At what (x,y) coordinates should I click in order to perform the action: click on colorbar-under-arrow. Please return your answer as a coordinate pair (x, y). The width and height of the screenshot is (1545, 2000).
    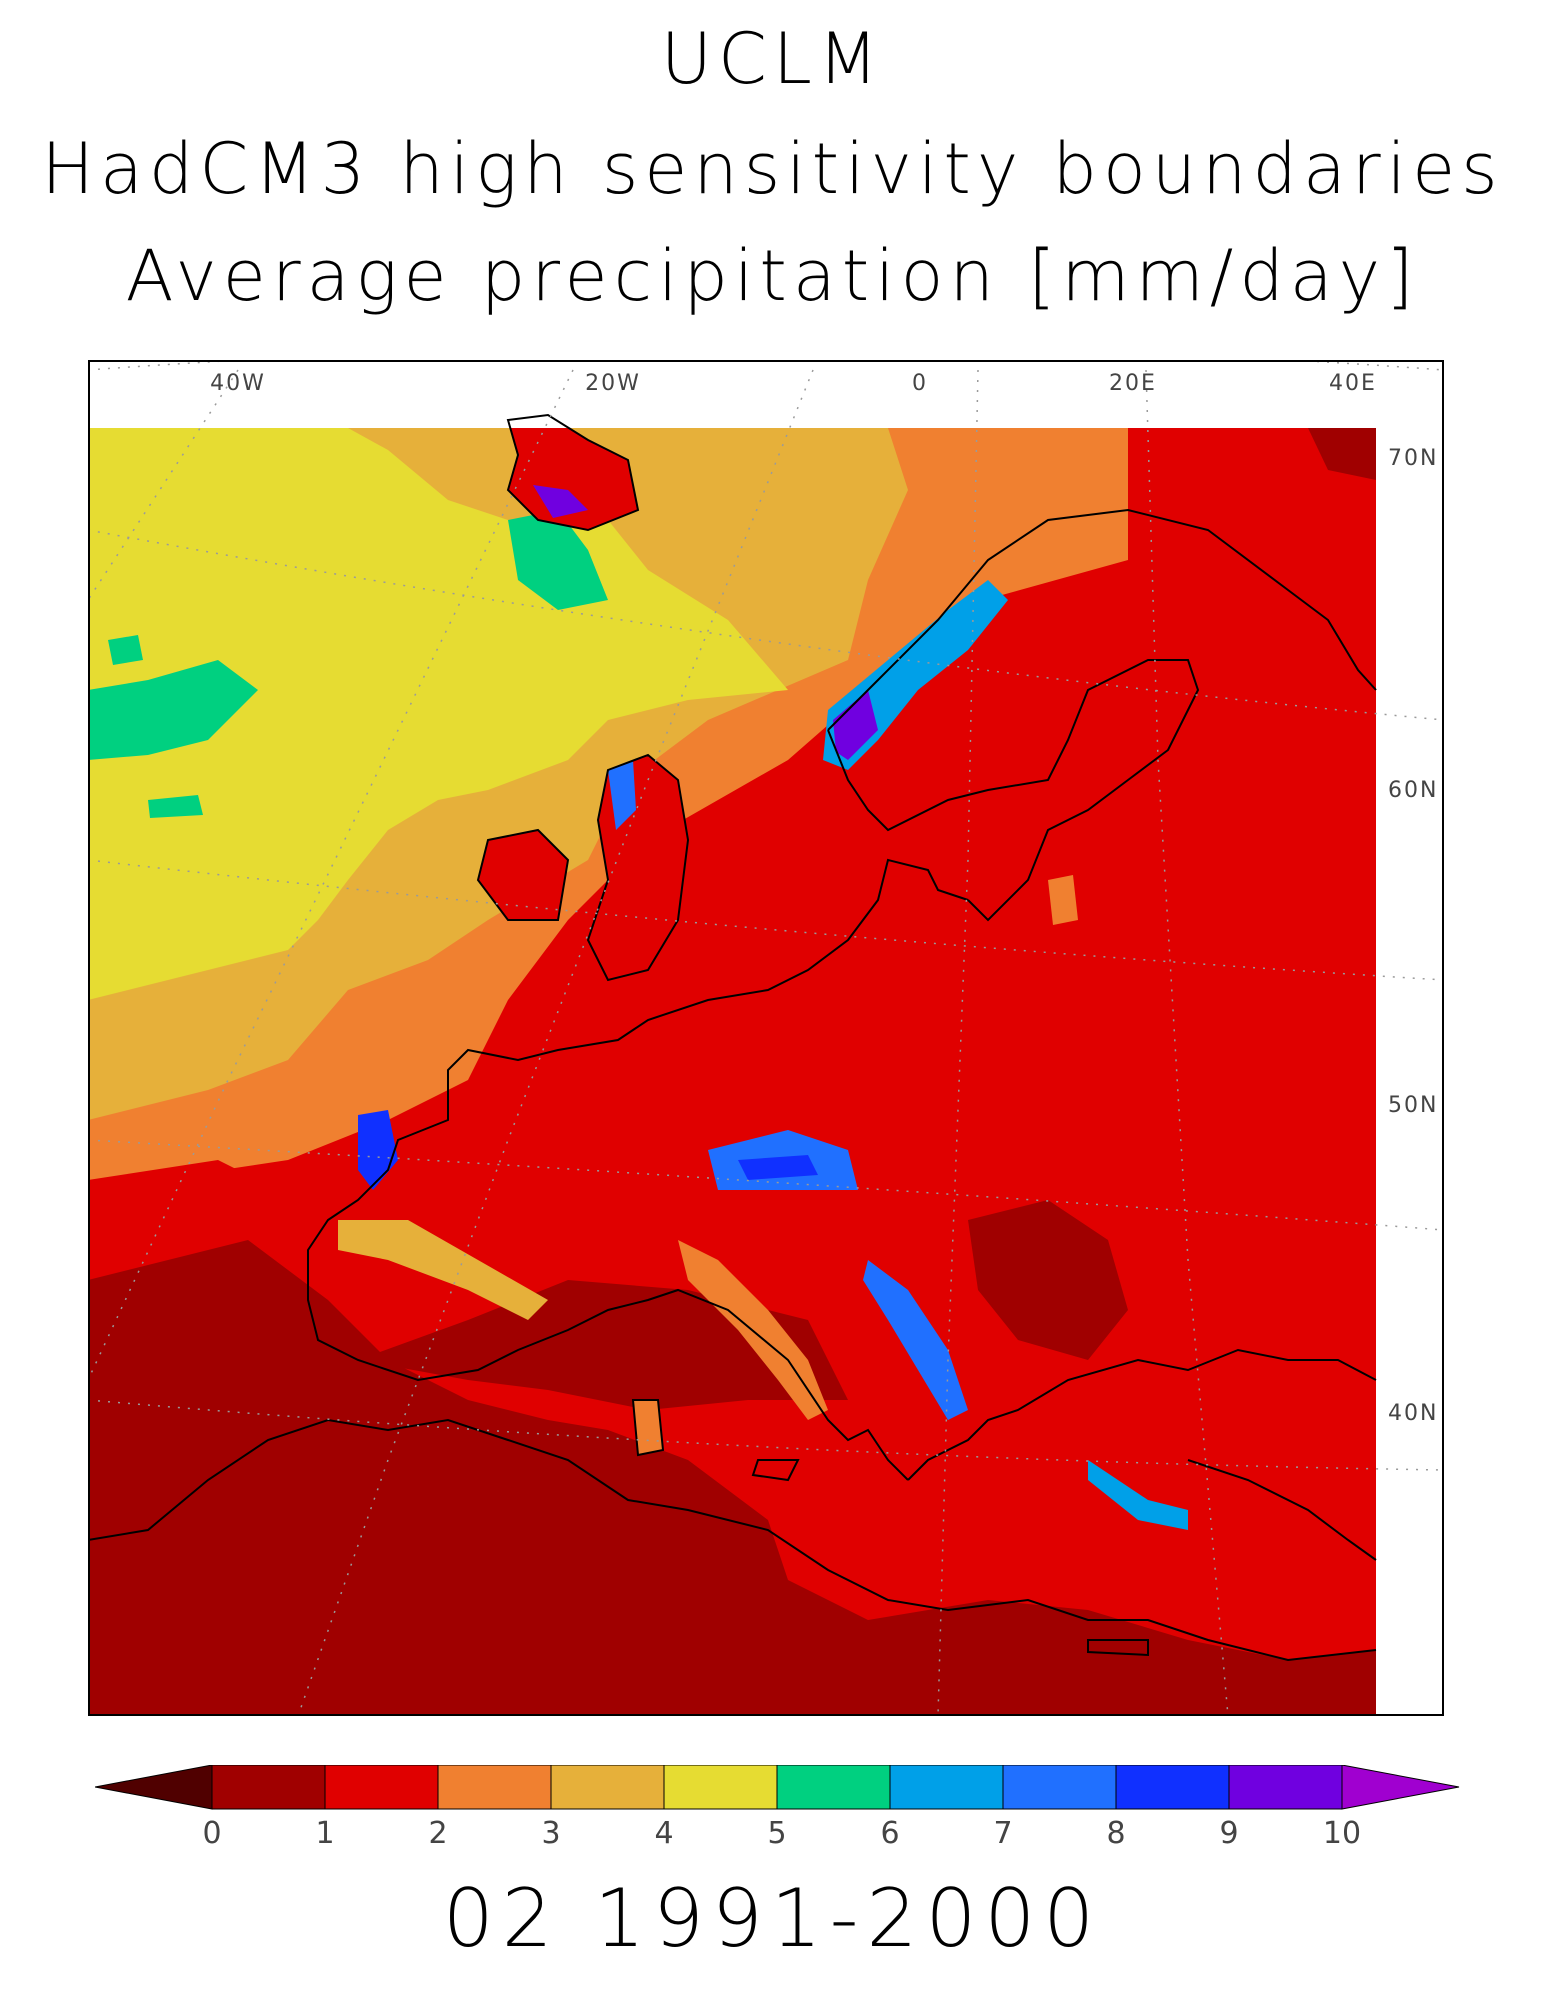
    Looking at the image, I should click on (154, 1787).